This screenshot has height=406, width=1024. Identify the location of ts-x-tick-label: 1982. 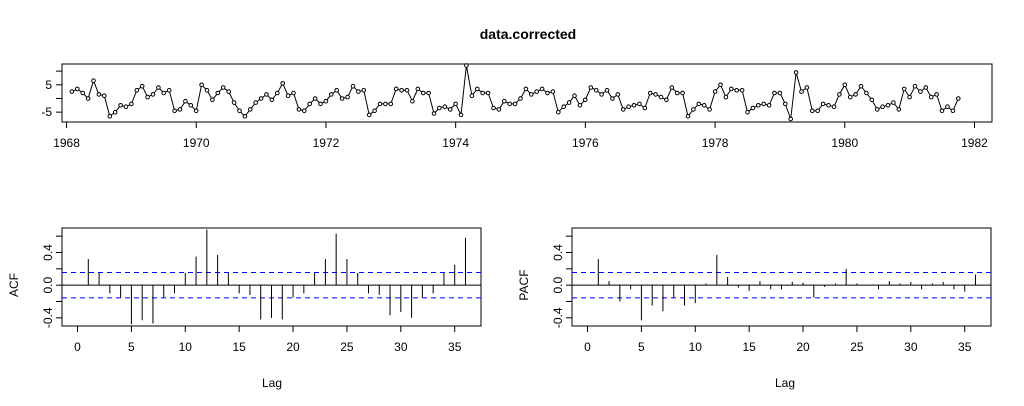
(974, 143).